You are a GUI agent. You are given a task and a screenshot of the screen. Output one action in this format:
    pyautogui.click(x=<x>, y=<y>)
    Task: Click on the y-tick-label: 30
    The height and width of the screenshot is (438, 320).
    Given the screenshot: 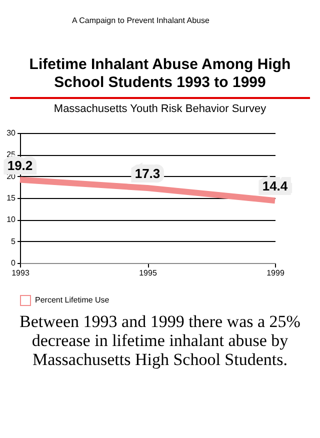 What is the action you would take?
    pyautogui.click(x=11, y=133)
    